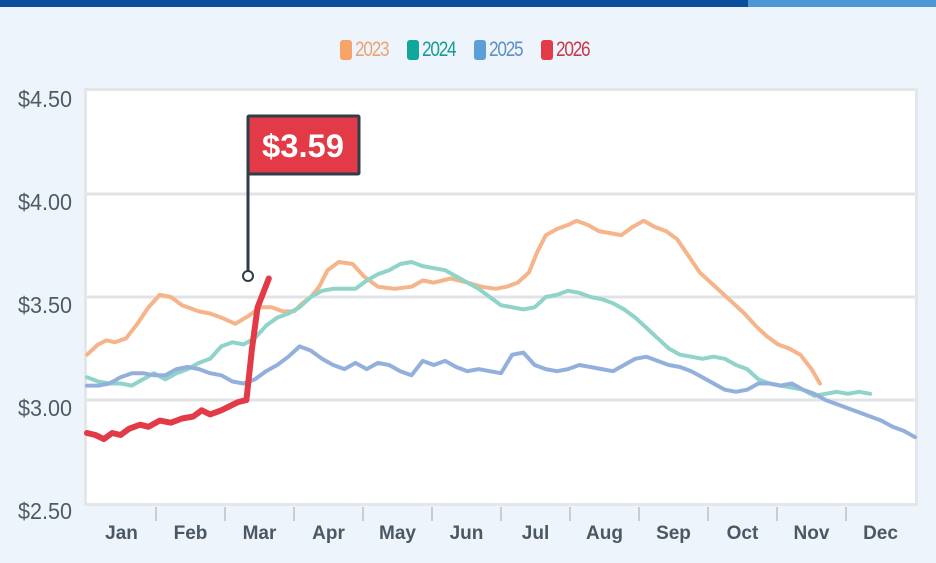  I want to click on x-tick-label: Oct, so click(743, 533).